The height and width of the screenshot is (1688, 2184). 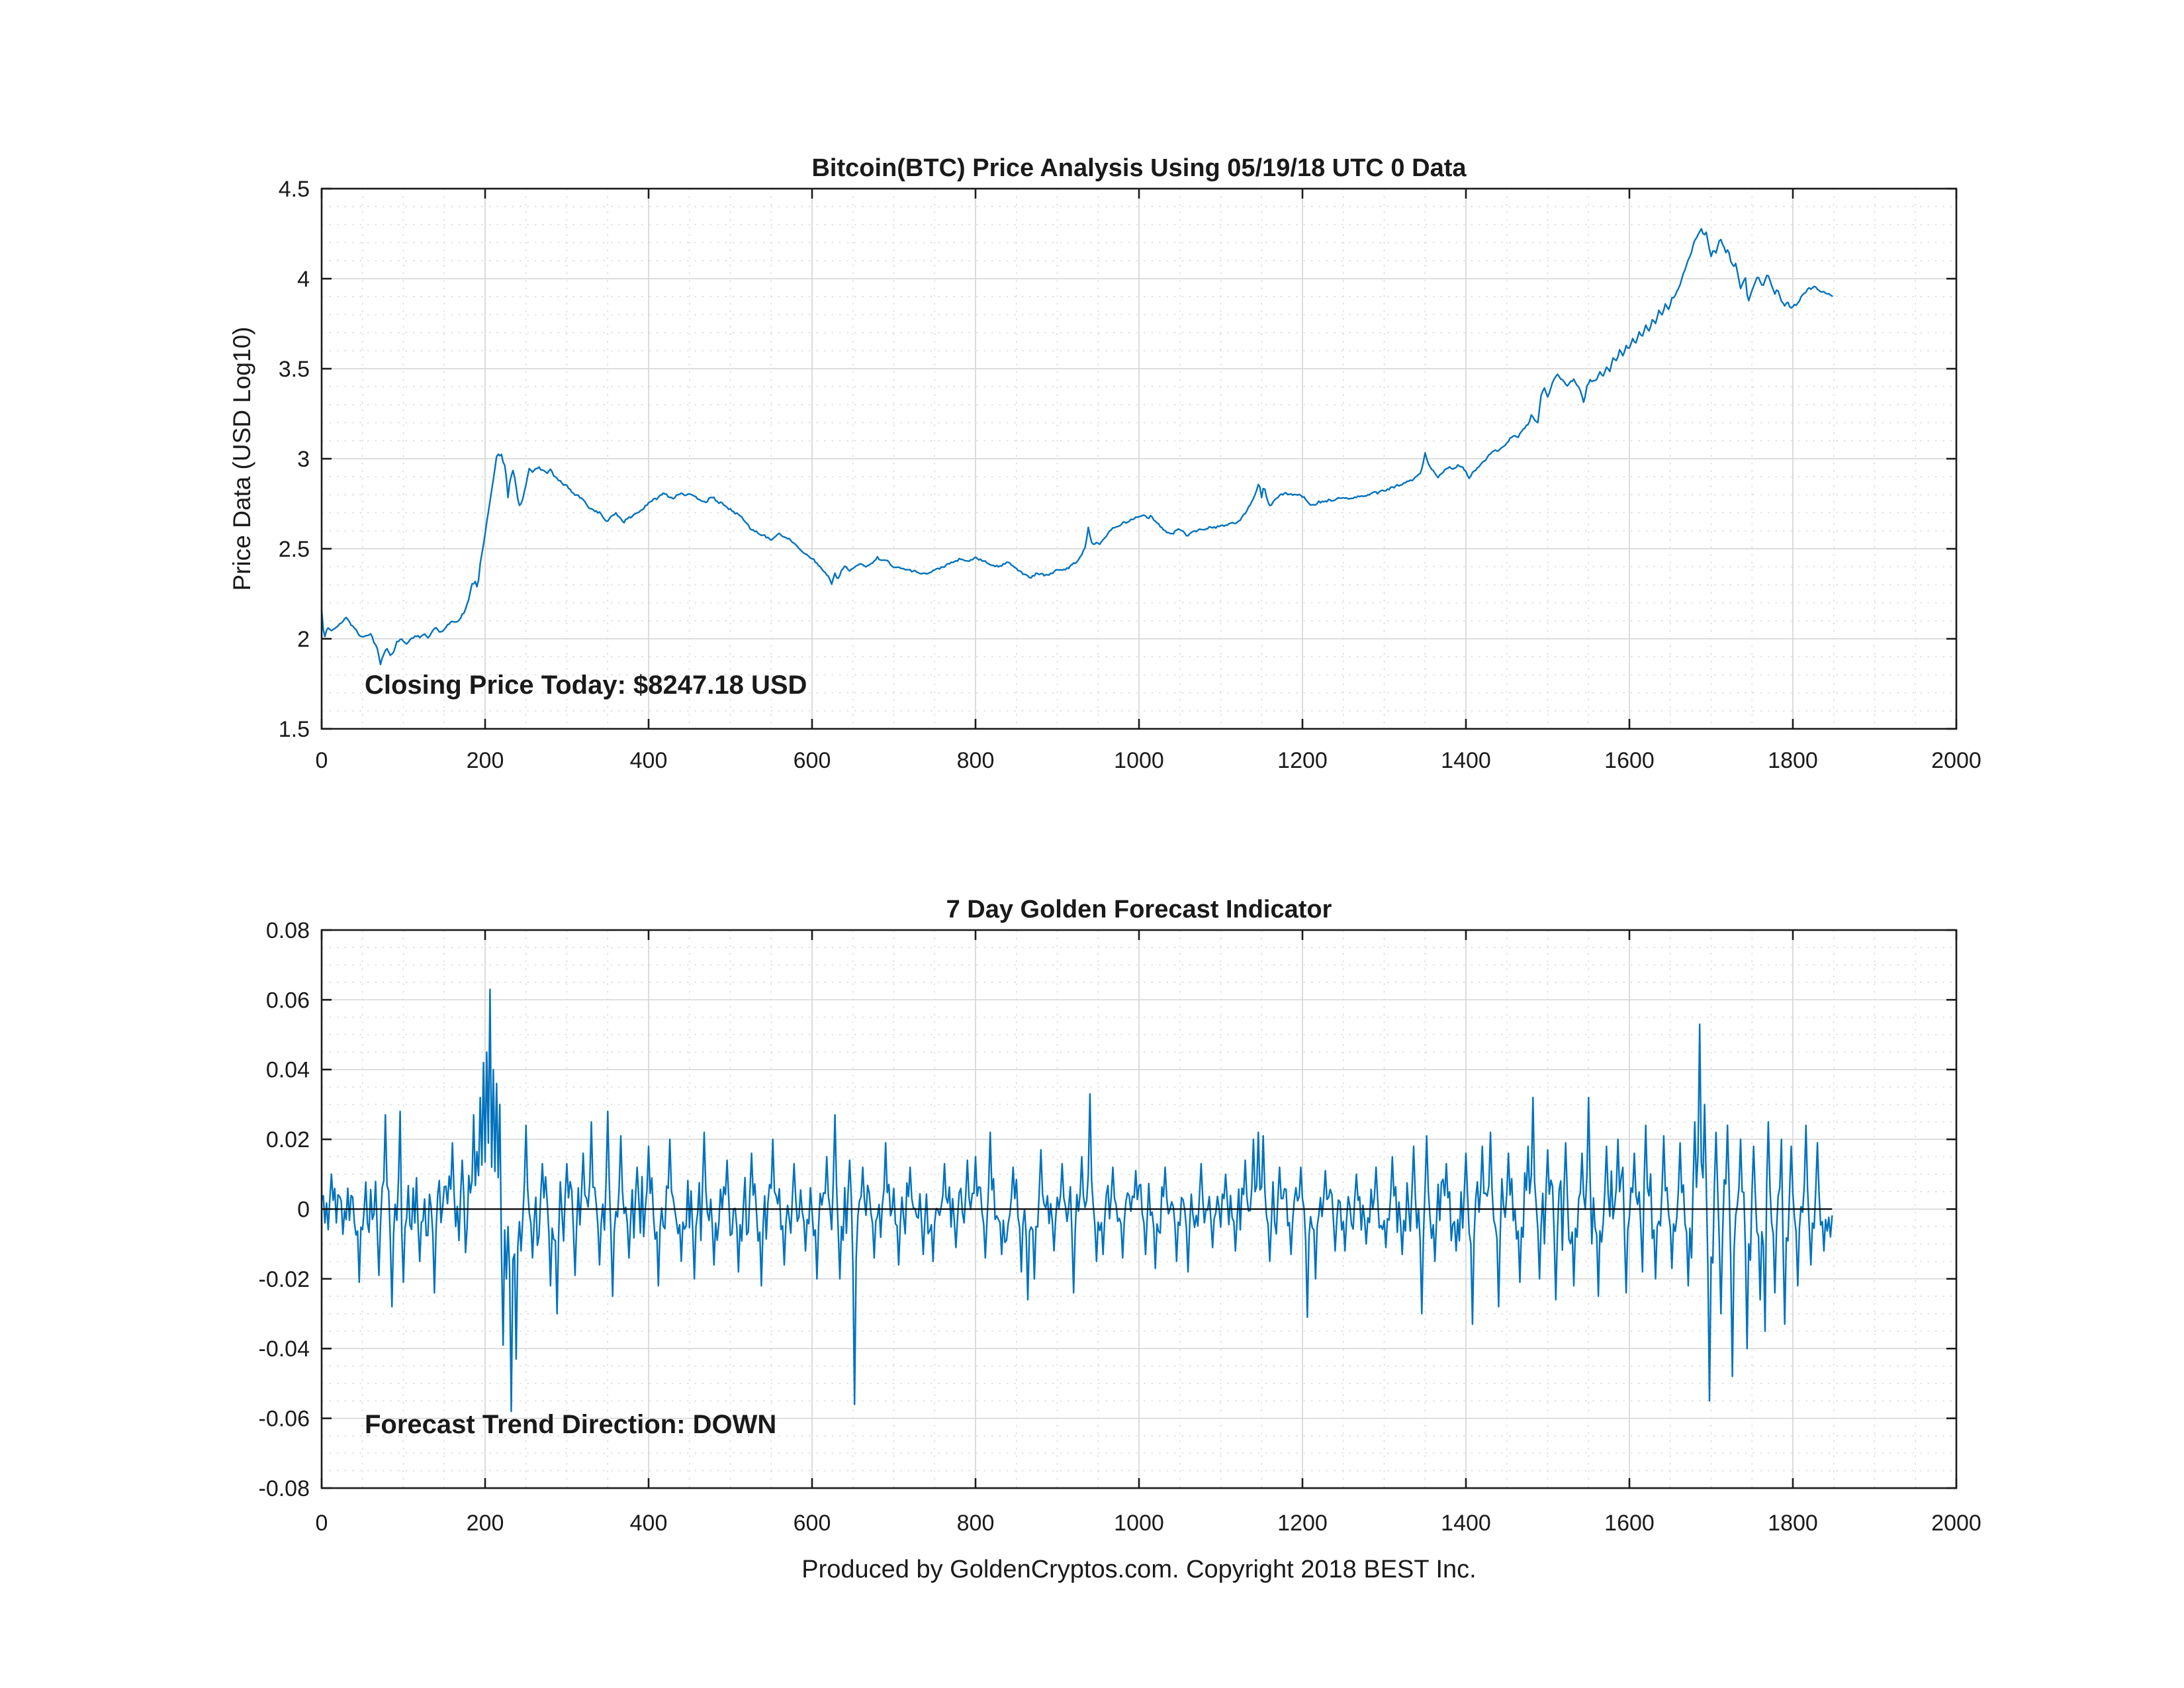 I want to click on y-tick-label: 0.06, so click(x=288, y=1000).